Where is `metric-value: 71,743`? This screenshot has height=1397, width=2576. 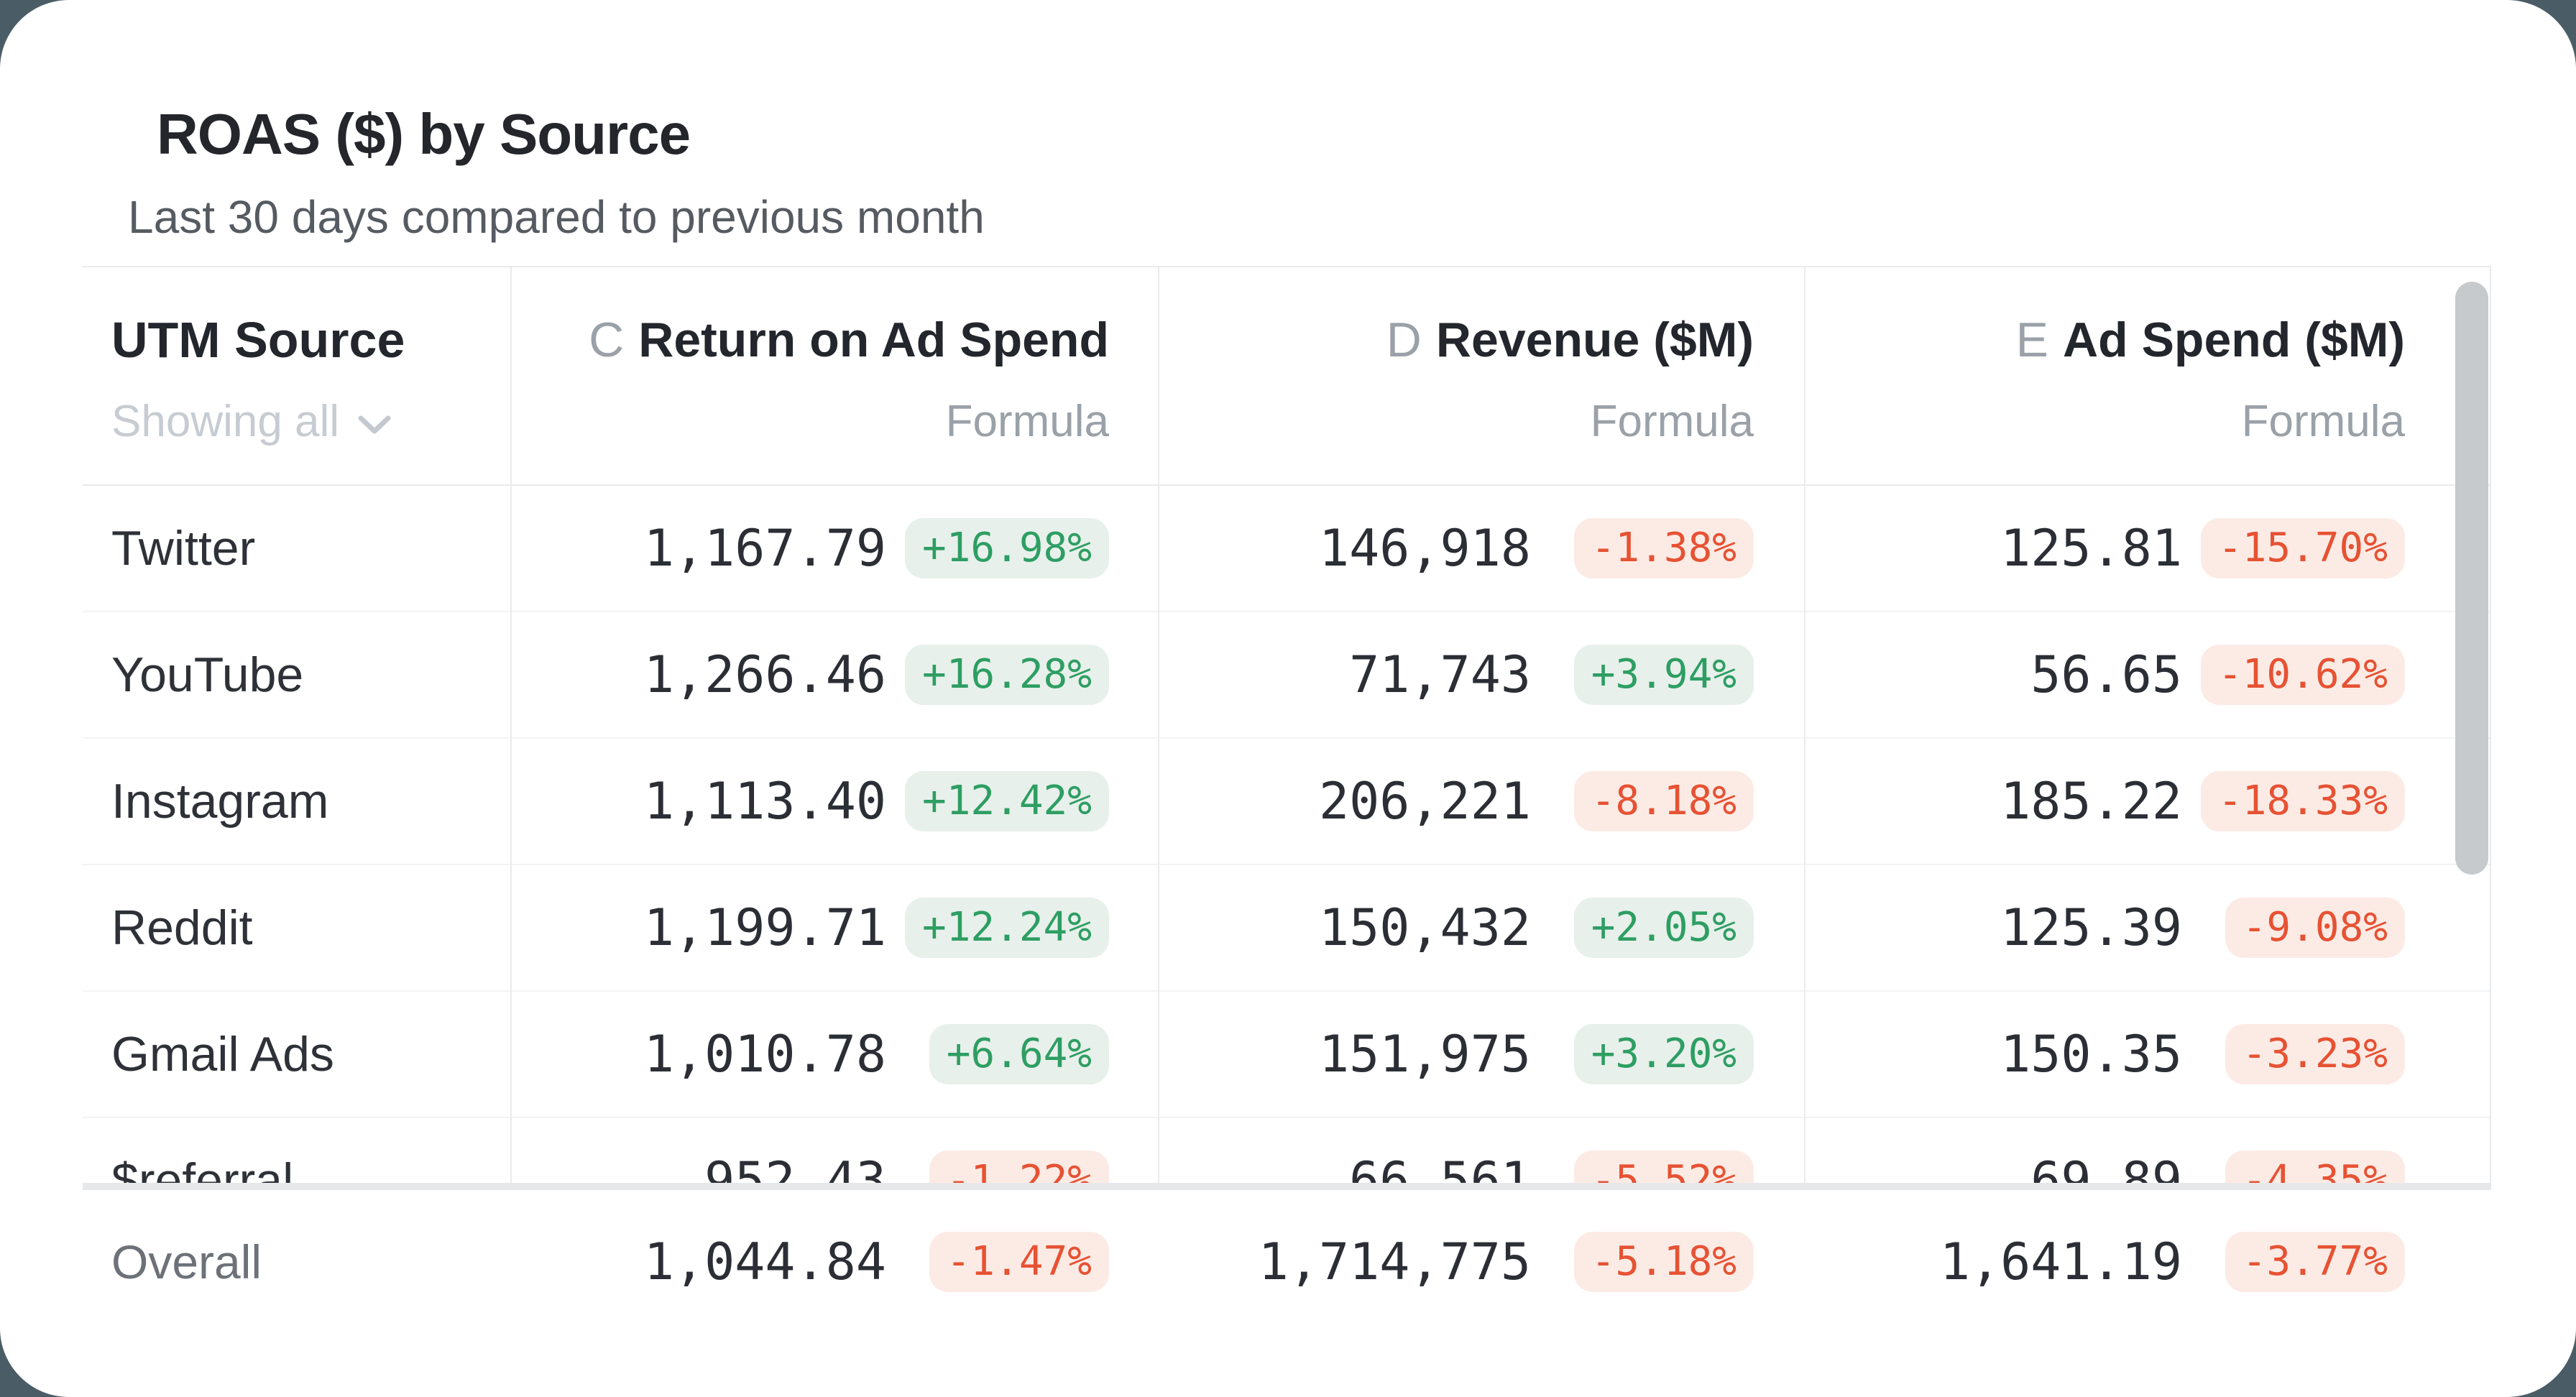 metric-value: 71,743 is located at coordinates (1440, 674).